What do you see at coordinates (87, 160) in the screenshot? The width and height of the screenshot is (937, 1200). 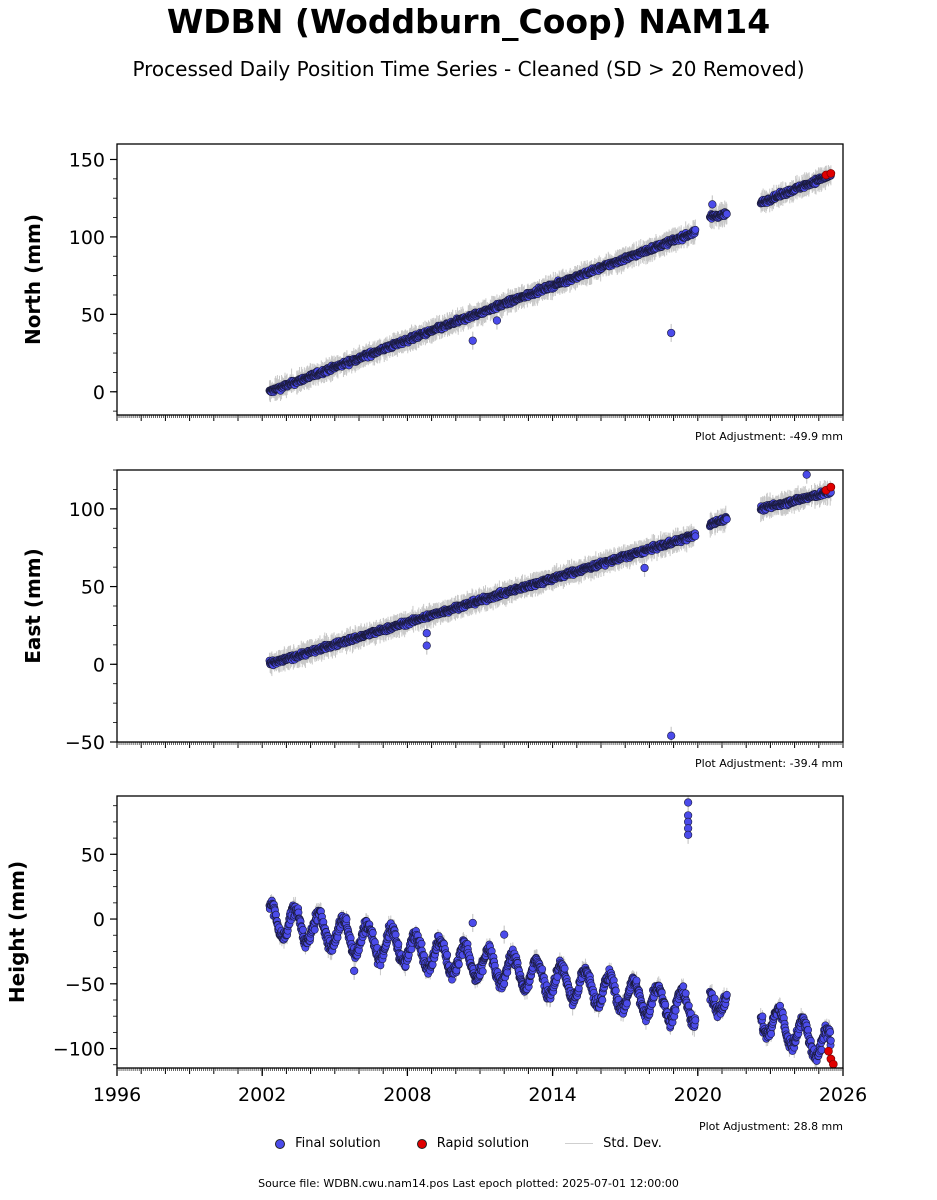 I see `y-tick-label: 150` at bounding box center [87, 160].